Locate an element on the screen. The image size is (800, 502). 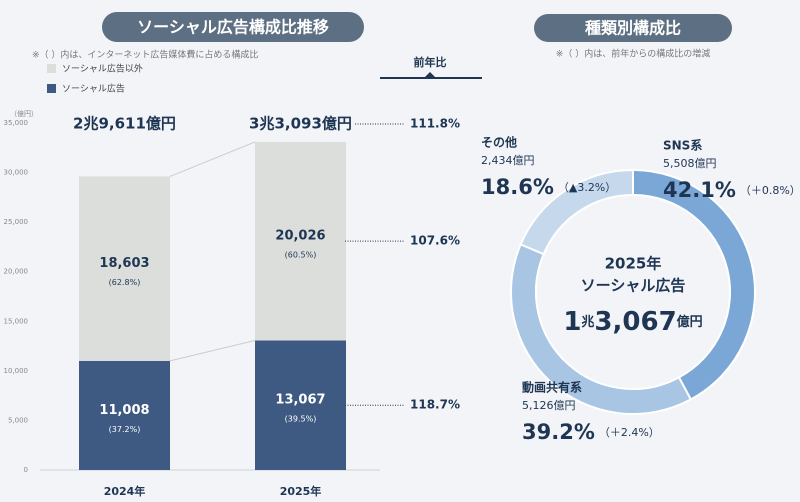
legend-label: ソーシャル広告 is located at coordinates (93, 89).